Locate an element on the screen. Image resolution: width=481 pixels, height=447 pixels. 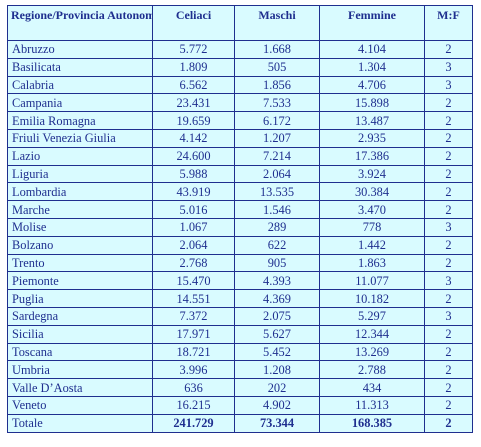
cell-region: Basilicata is located at coordinates (80, 67).